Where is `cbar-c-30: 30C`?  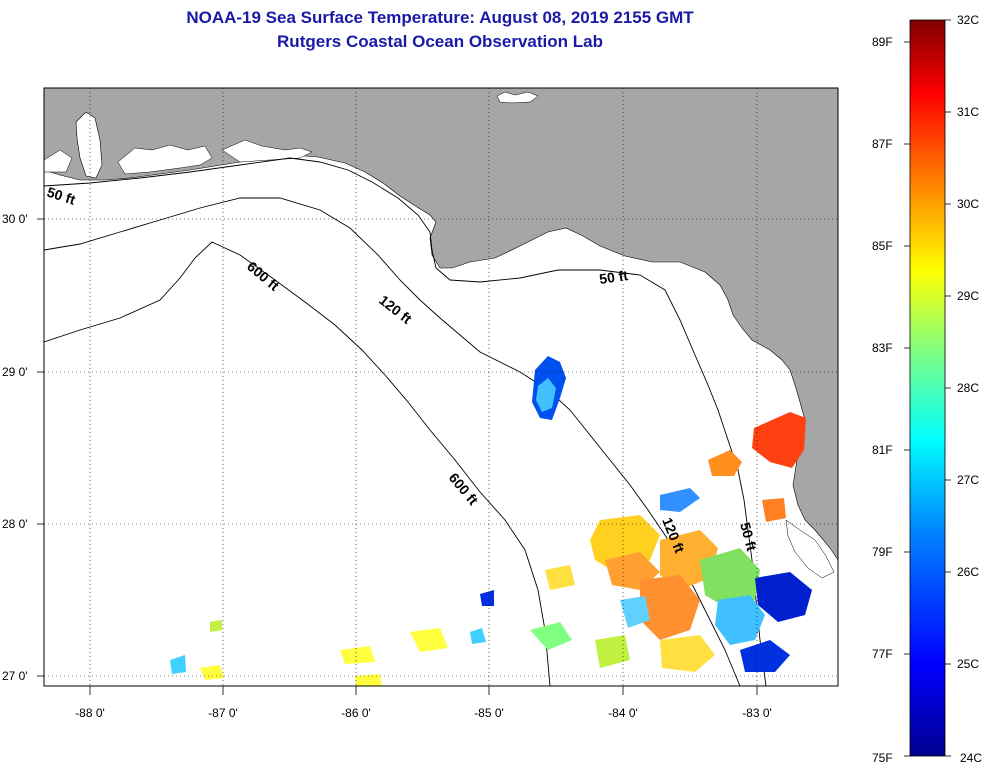 cbar-c-30: 30C is located at coordinates (968, 204).